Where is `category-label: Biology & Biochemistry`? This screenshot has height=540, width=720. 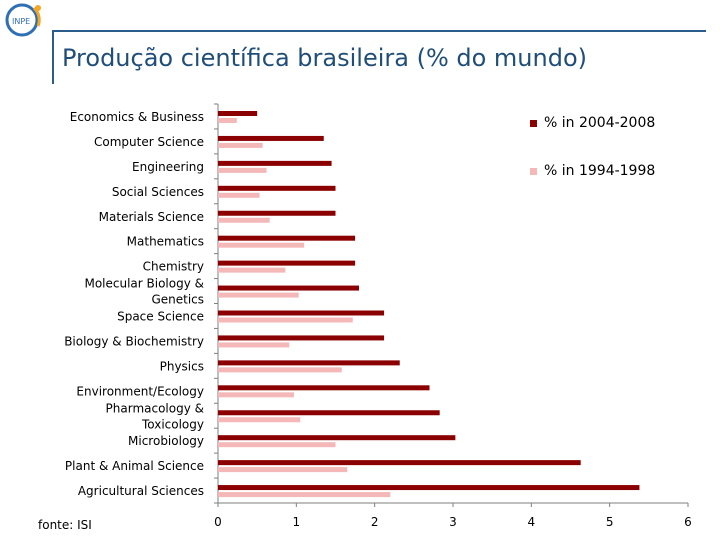
category-label: Biology & Biochemistry is located at coordinates (134, 341).